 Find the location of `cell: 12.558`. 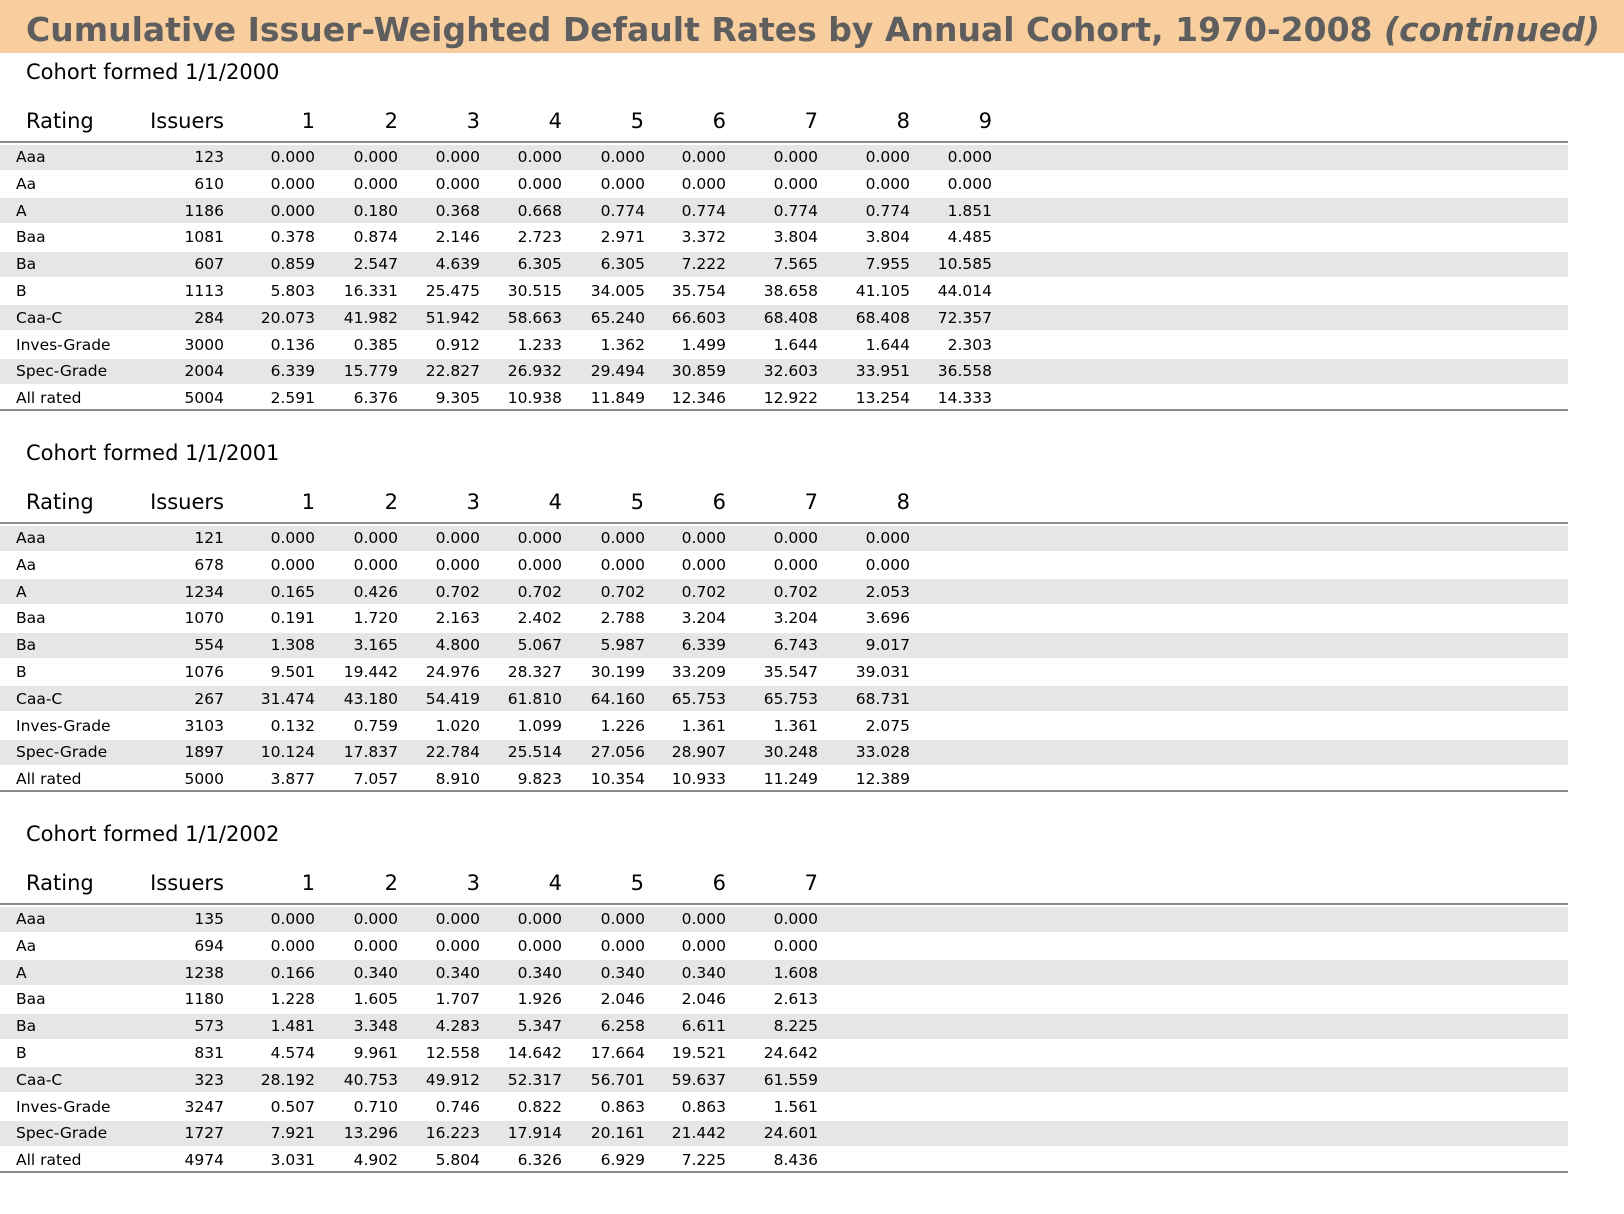

cell: 12.558 is located at coordinates (452, 1053).